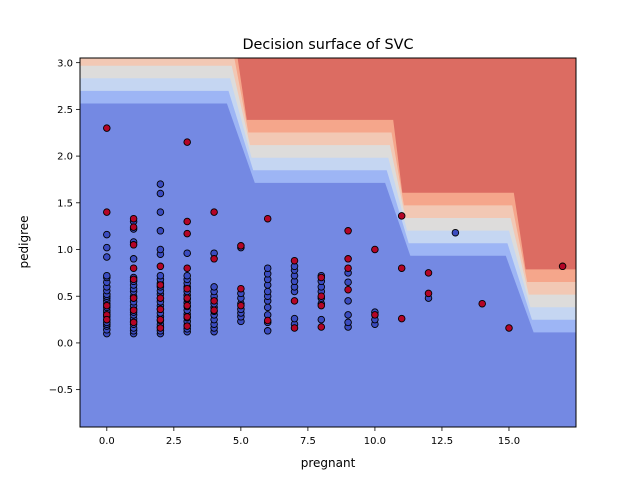 The image size is (640, 484). I want to click on x-tick-label: 2.5, so click(174, 441).